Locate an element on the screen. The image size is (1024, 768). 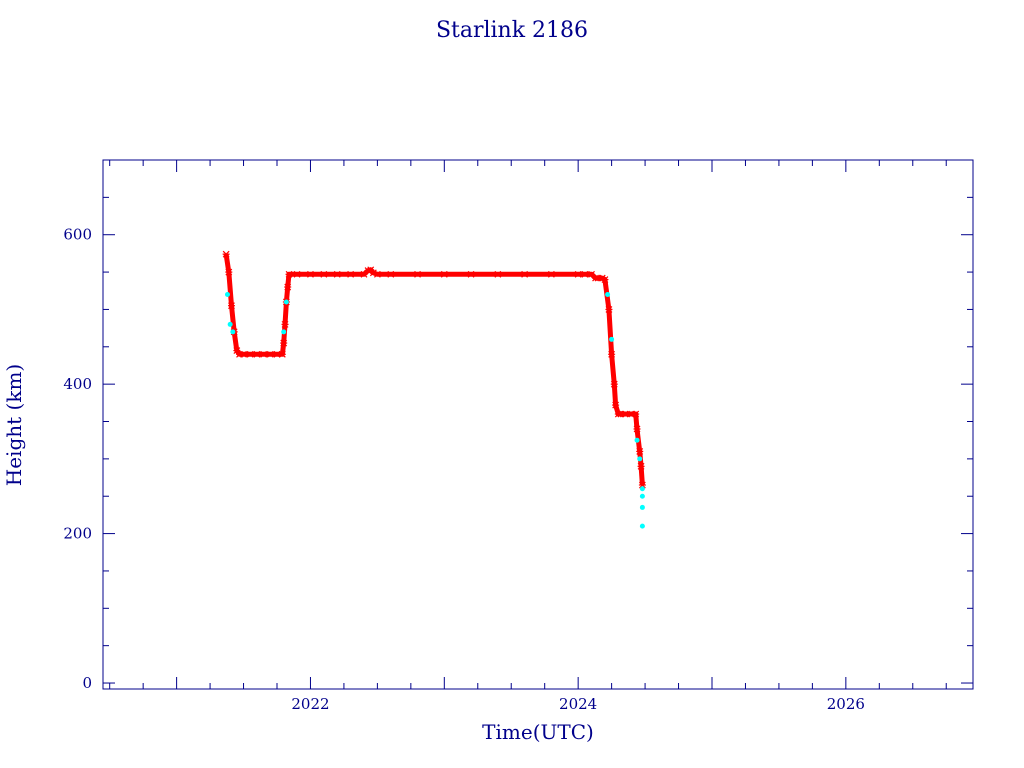
x-tick-label: 2022 is located at coordinates (310, 704).